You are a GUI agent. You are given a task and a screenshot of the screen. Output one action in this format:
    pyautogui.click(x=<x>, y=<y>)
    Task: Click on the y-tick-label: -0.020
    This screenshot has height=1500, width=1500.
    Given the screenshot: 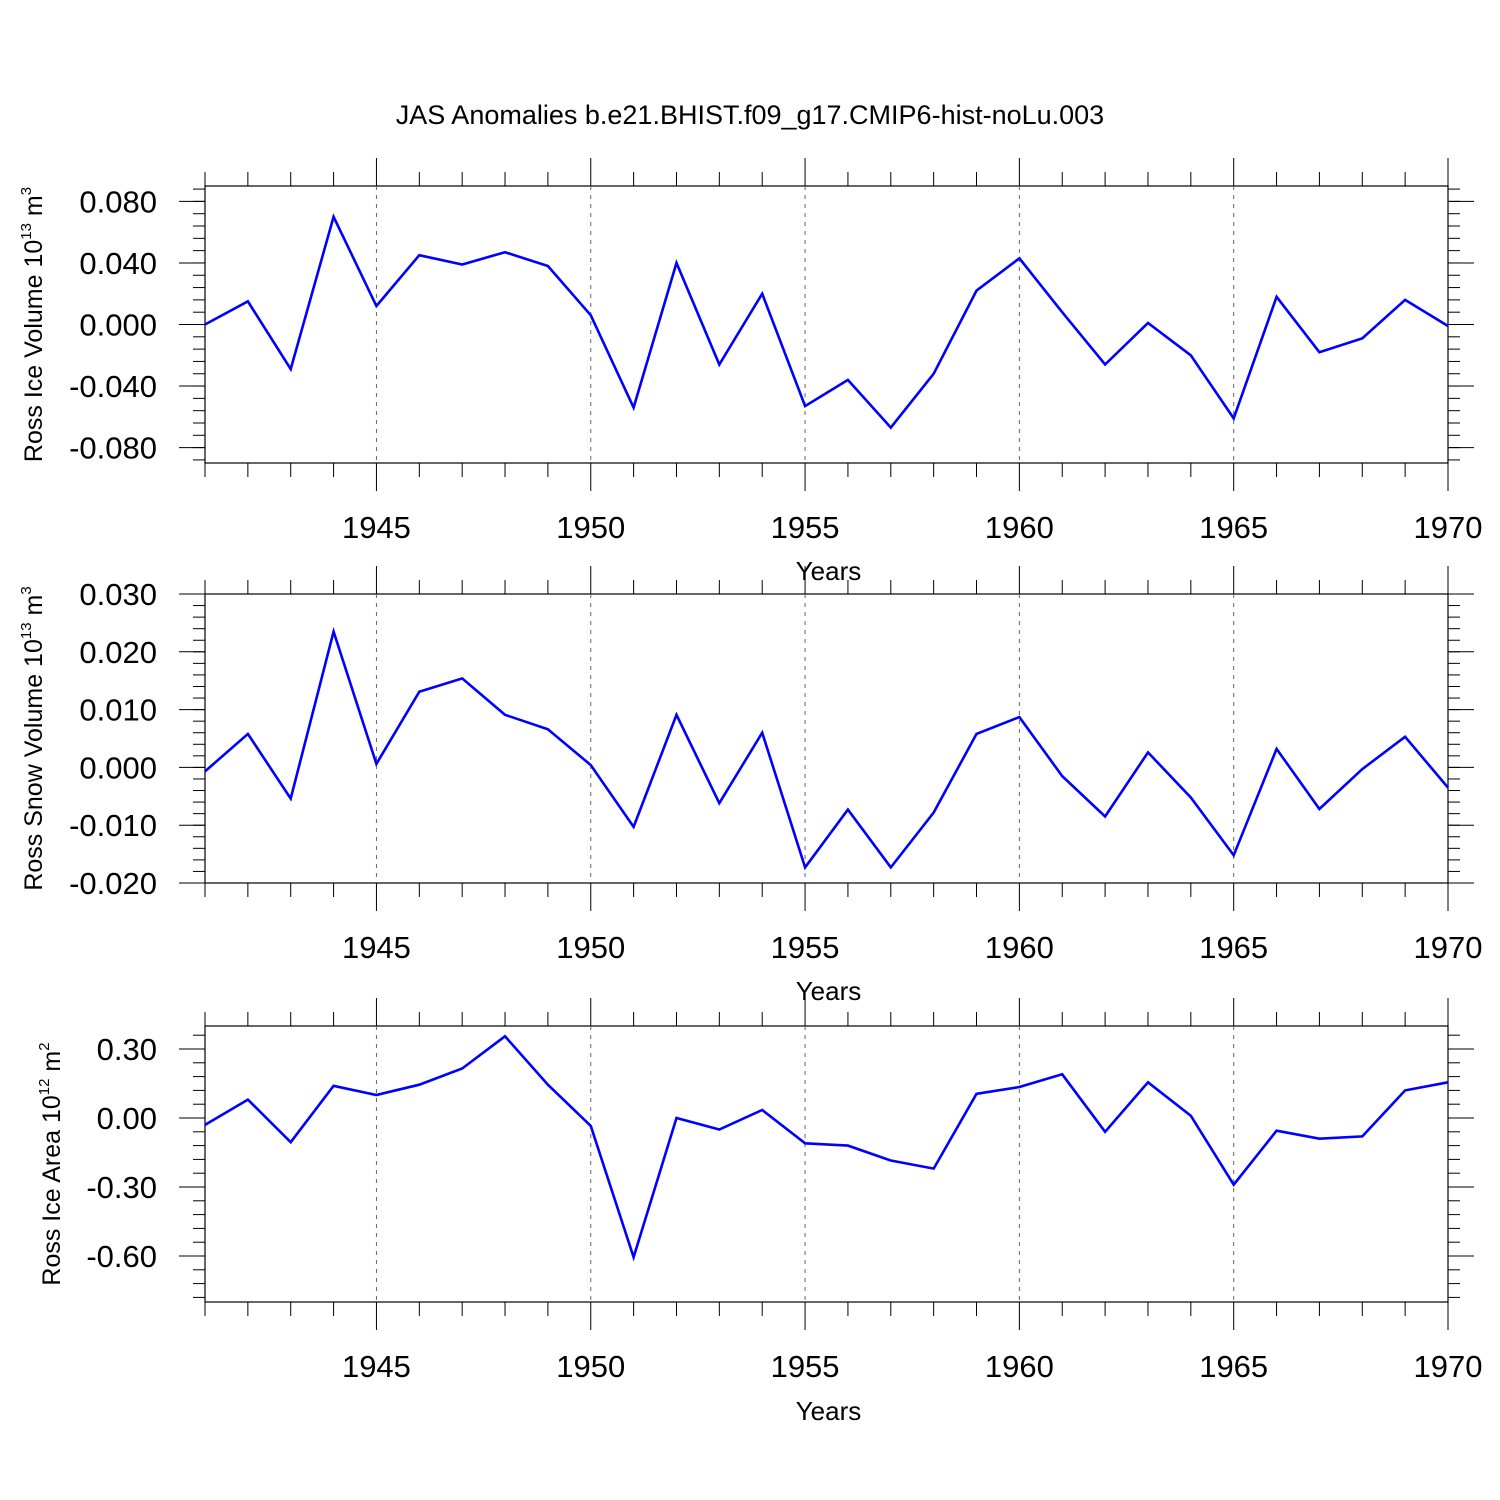 What is the action you would take?
    pyautogui.click(x=113, y=883)
    